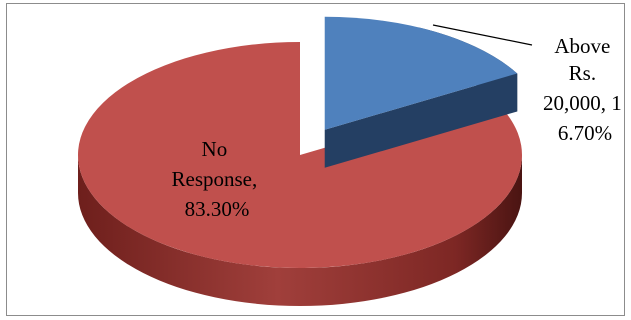 The image size is (631, 320). What do you see at coordinates (582, 46) in the screenshot?
I see `label-line: Above` at bounding box center [582, 46].